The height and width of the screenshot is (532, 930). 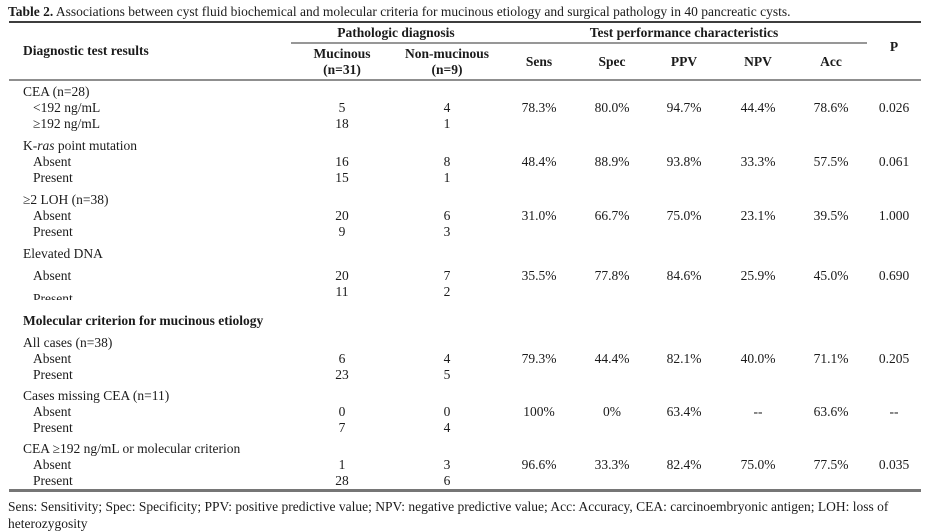 What do you see at coordinates (612, 107) in the screenshot?
I see `cell-spec: 80.0%` at bounding box center [612, 107].